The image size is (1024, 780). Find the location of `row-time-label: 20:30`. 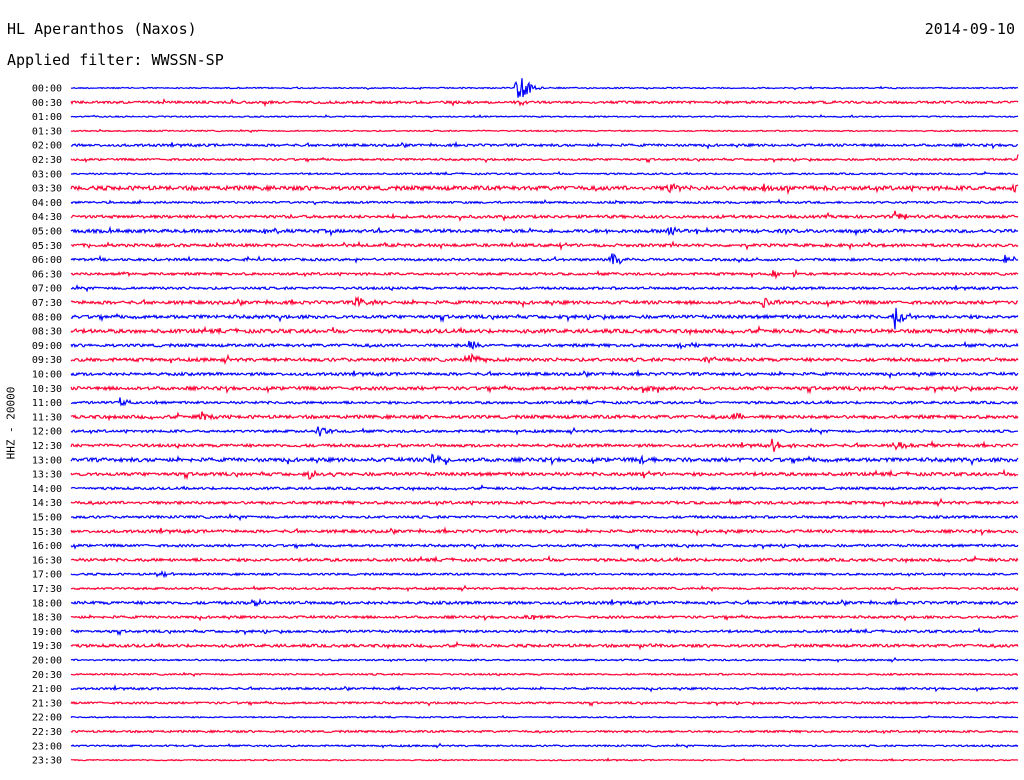

row-time-label: 20:30 is located at coordinates (47, 675).